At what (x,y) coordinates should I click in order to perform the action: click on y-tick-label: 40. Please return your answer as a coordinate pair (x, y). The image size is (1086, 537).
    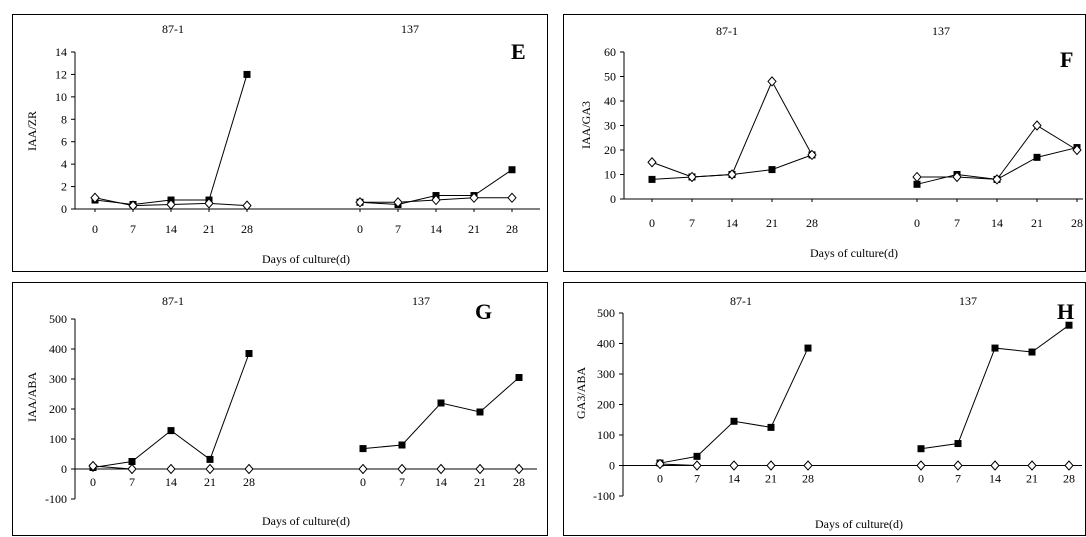
    Looking at the image, I should click on (610, 101).